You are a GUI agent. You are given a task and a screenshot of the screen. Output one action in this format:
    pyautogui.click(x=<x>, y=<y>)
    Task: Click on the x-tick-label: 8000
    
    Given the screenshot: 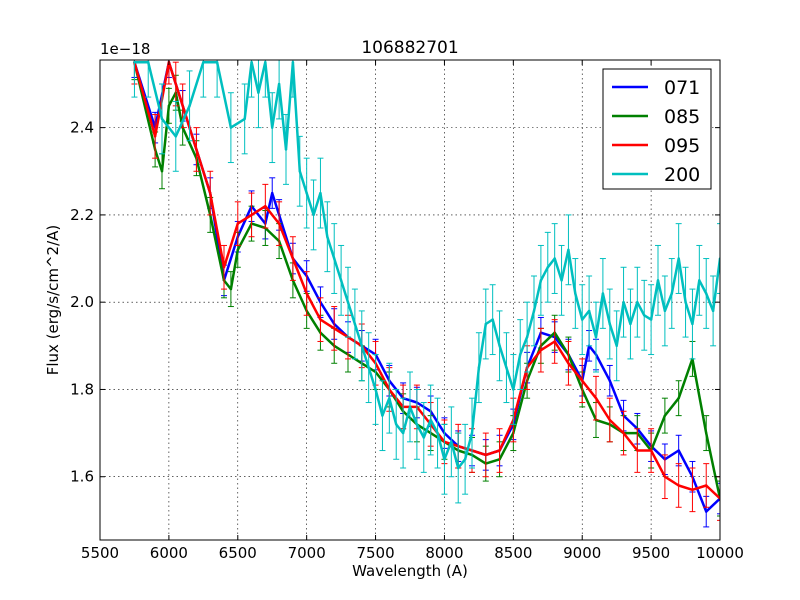 What is the action you would take?
    pyautogui.click(x=444, y=553)
    